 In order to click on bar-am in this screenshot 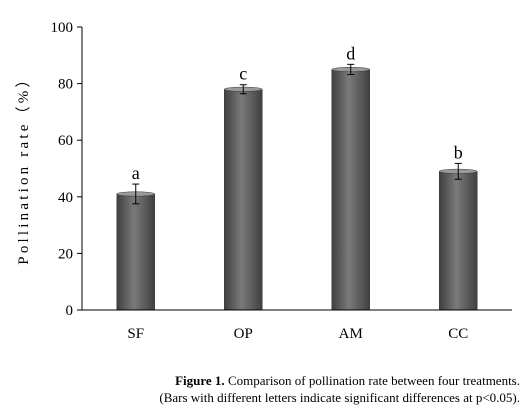, I will do `click(350, 190)`.